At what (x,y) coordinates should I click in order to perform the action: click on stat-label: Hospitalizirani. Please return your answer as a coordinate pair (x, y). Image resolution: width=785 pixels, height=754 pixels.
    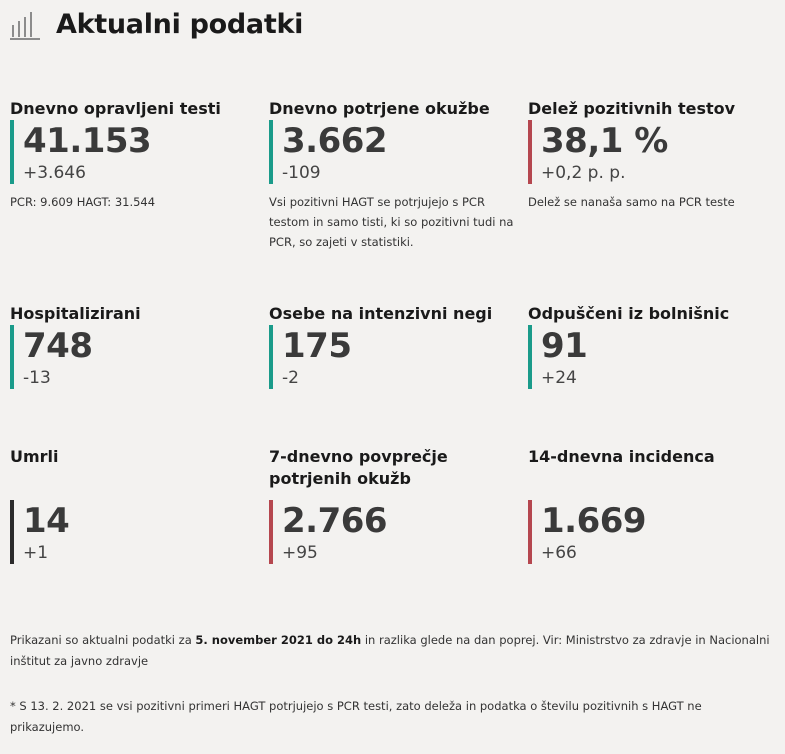
    Looking at the image, I should click on (75, 313).